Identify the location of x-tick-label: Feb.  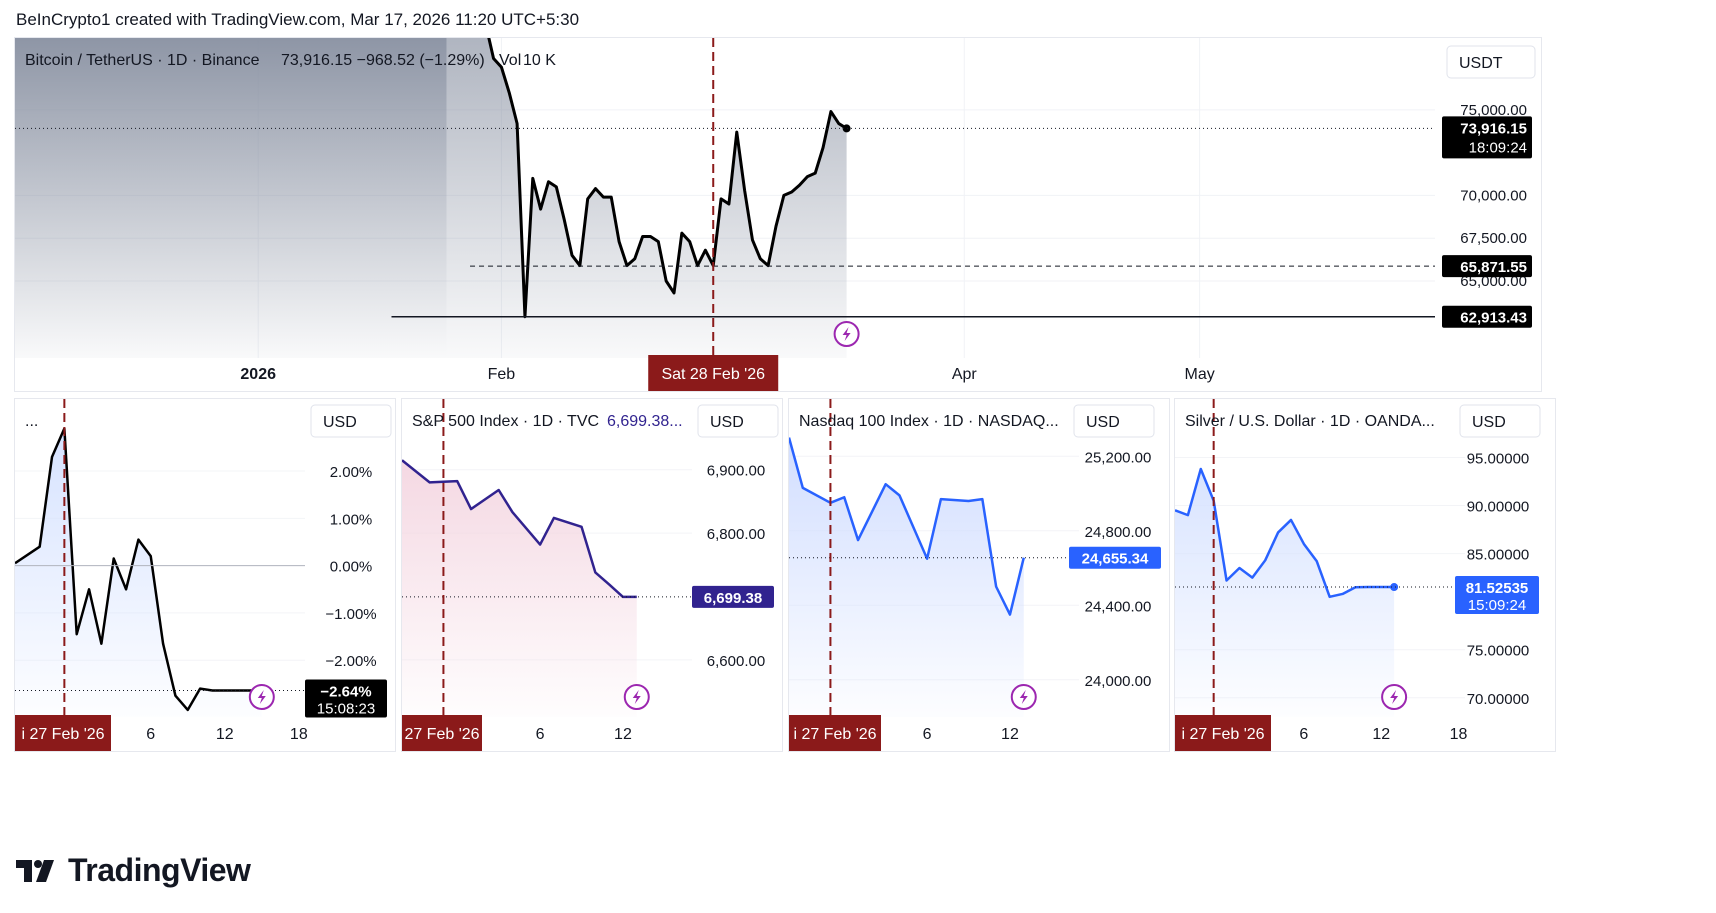
(502, 374).